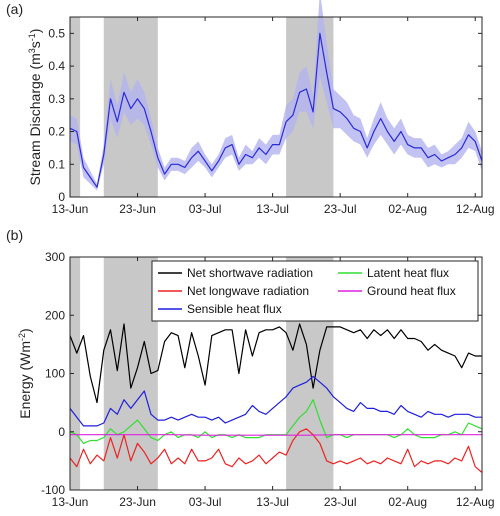 Image resolution: width=500 pixels, height=516 pixels. What do you see at coordinates (53, 490) in the screenshot?
I see `panel-b-ytick-label: -100` at bounding box center [53, 490].